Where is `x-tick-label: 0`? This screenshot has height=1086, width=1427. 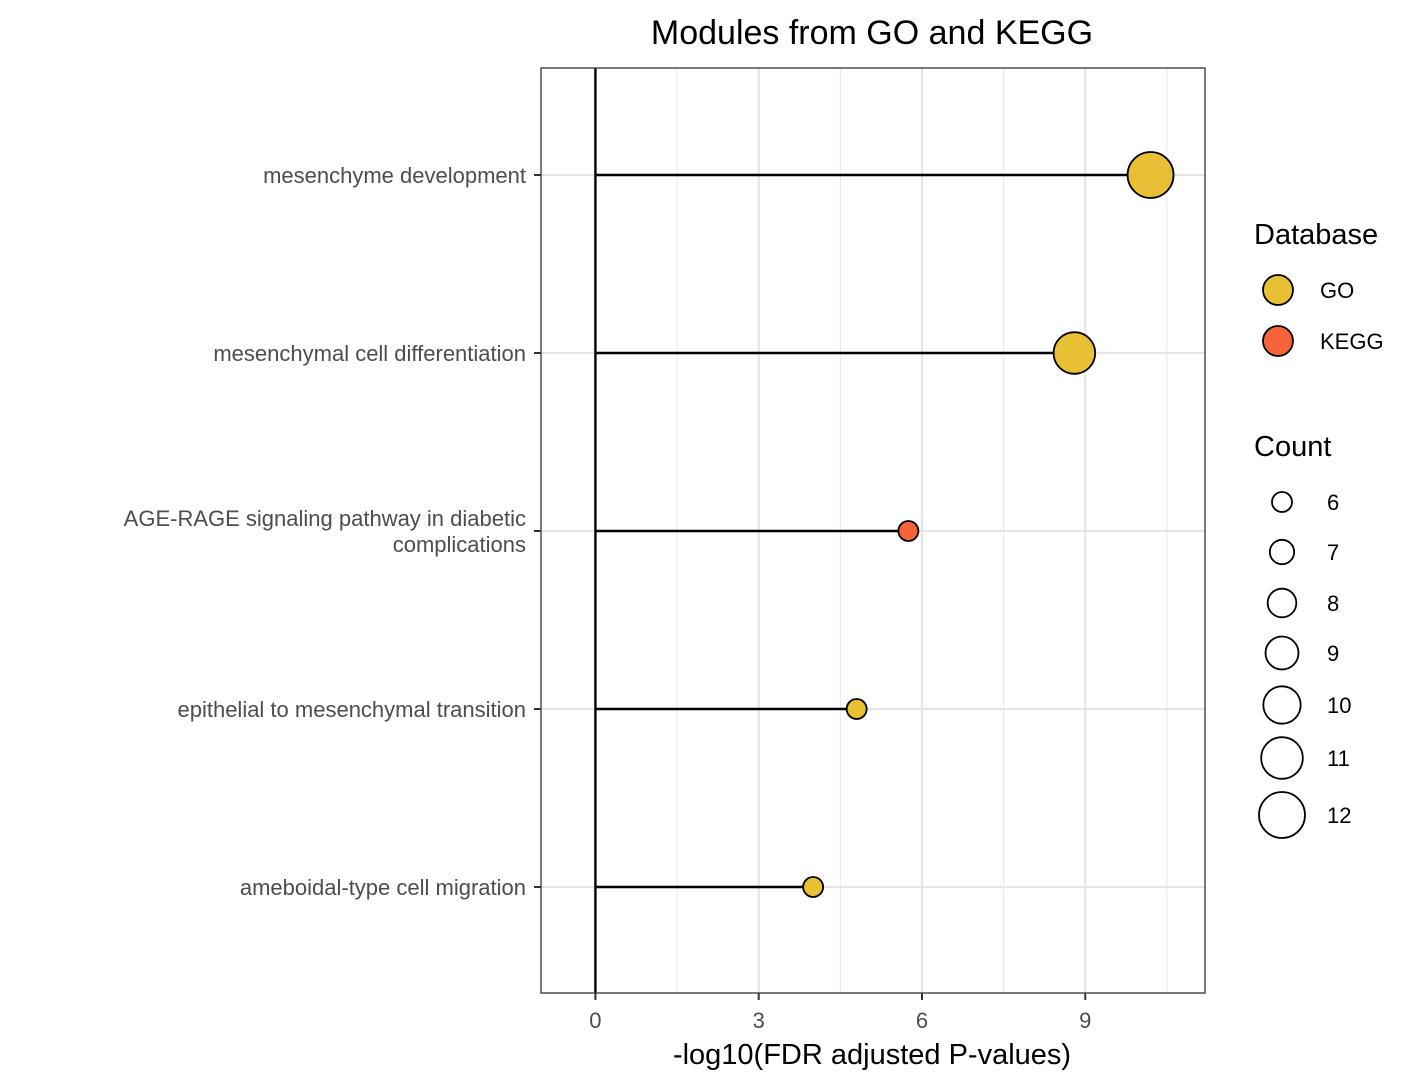
x-tick-label: 0 is located at coordinates (595, 1020).